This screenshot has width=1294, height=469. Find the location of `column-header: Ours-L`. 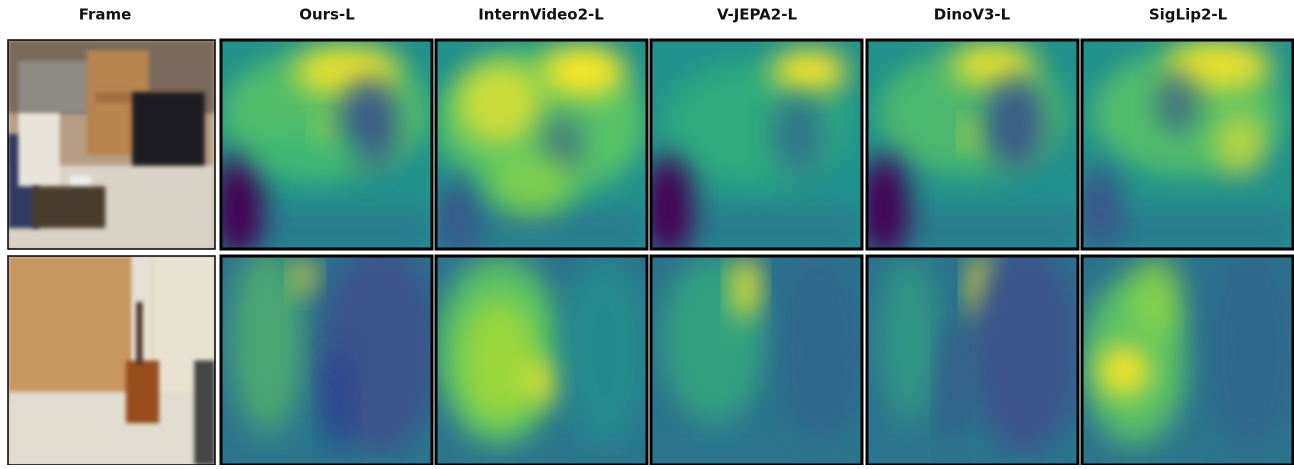

column-header: Ours-L is located at coordinates (327, 15).